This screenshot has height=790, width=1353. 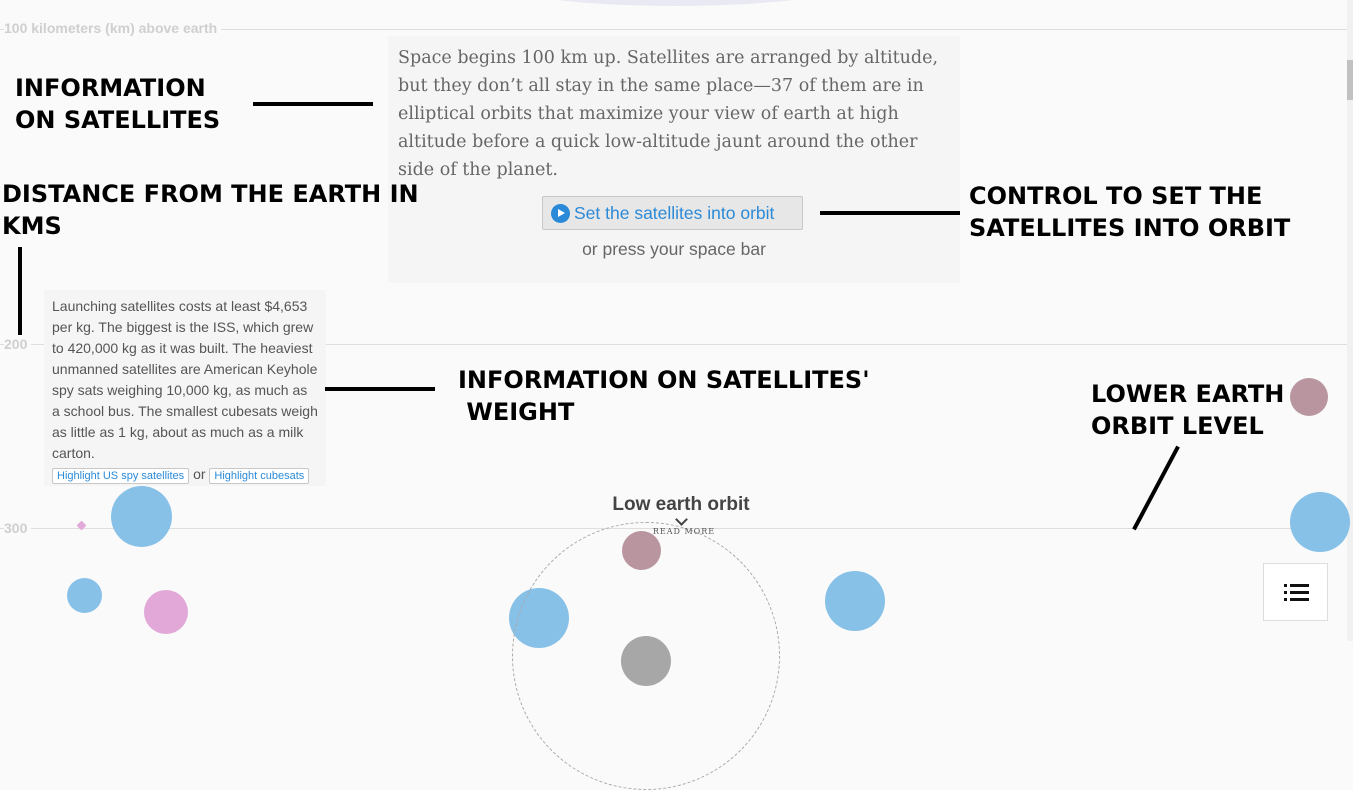 What do you see at coordinates (210, 210) in the screenshot?
I see `annotation-distance: DISTANCE FROM THE EARTH IN KMS` at bounding box center [210, 210].